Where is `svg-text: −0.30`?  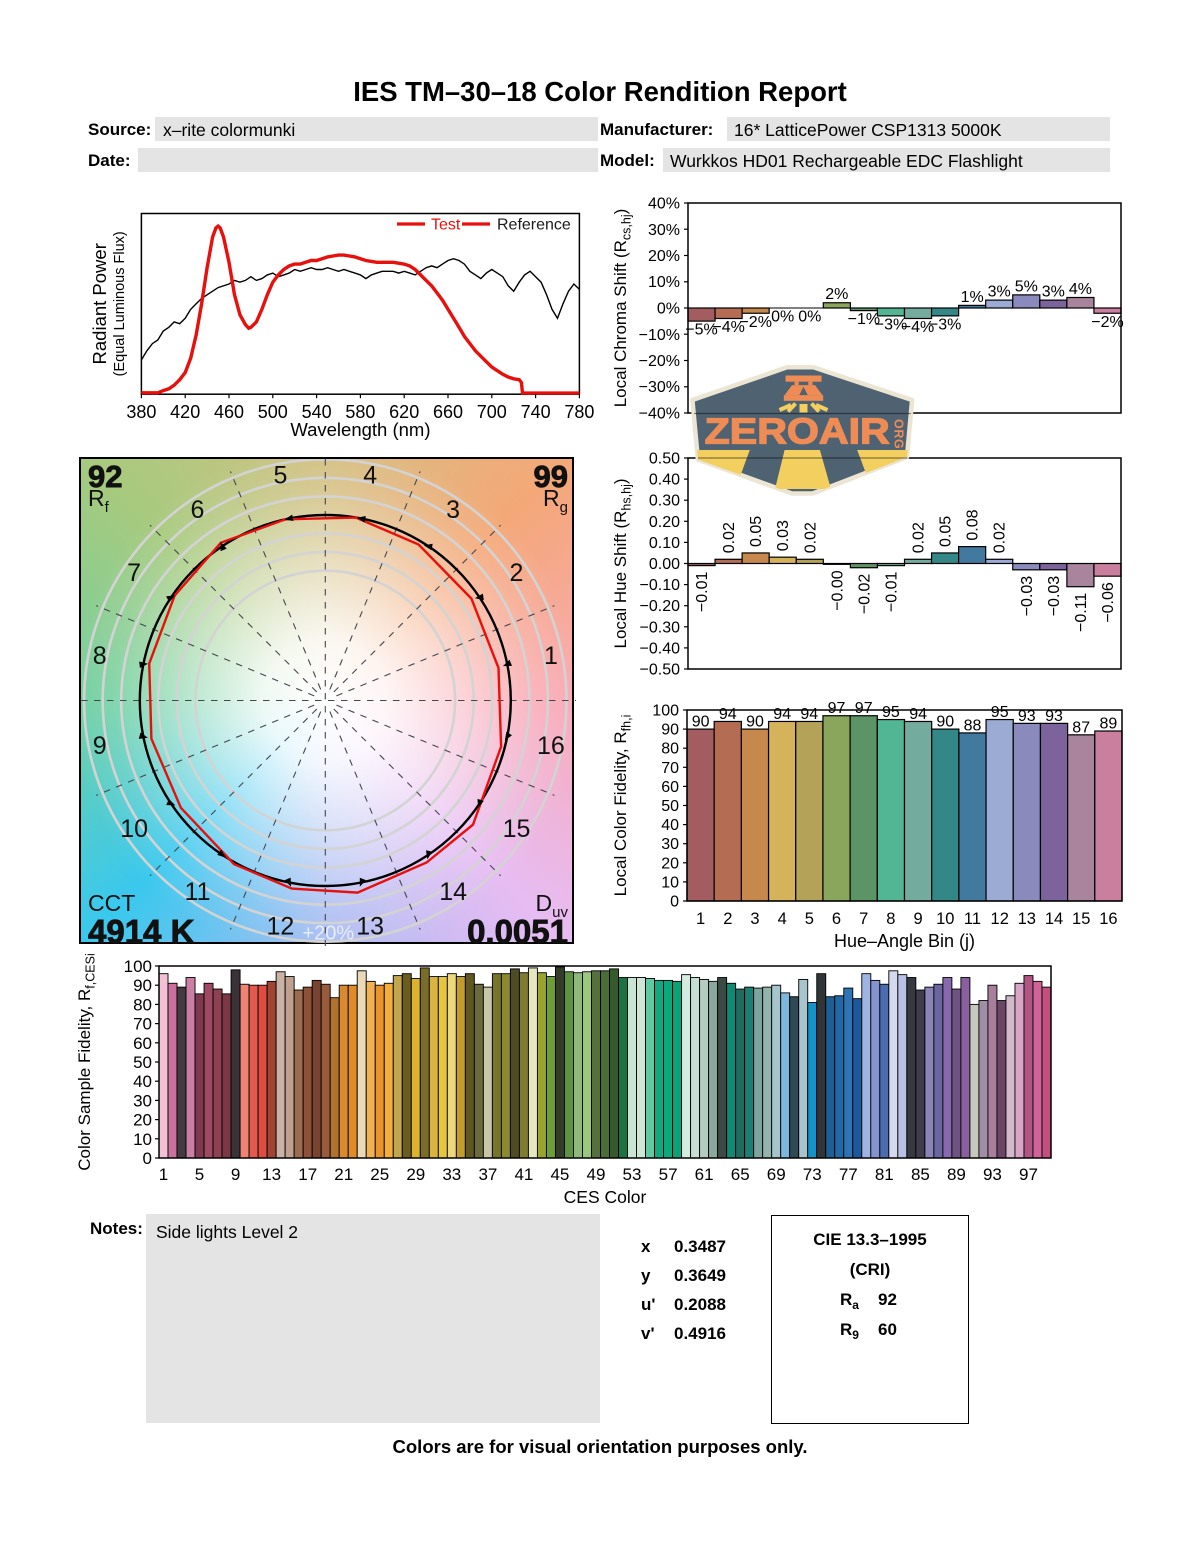
svg-text: −0.30 is located at coordinates (660, 627).